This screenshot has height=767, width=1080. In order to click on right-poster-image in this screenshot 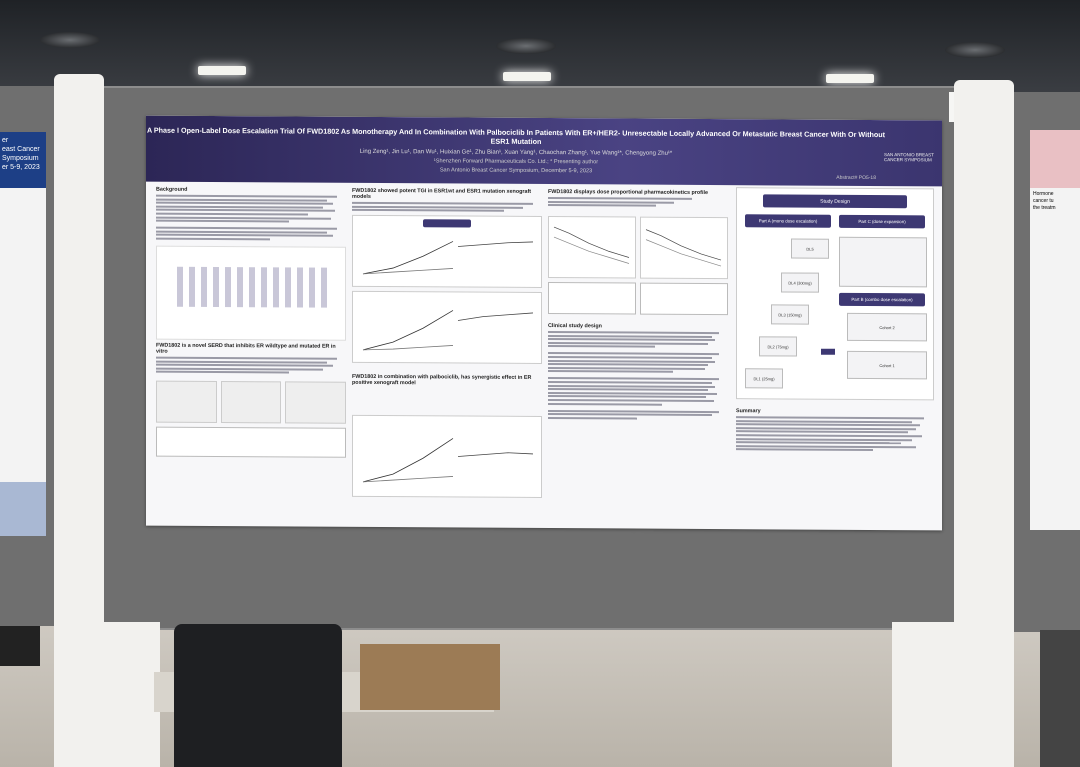, I will do `click(1055, 159)`.